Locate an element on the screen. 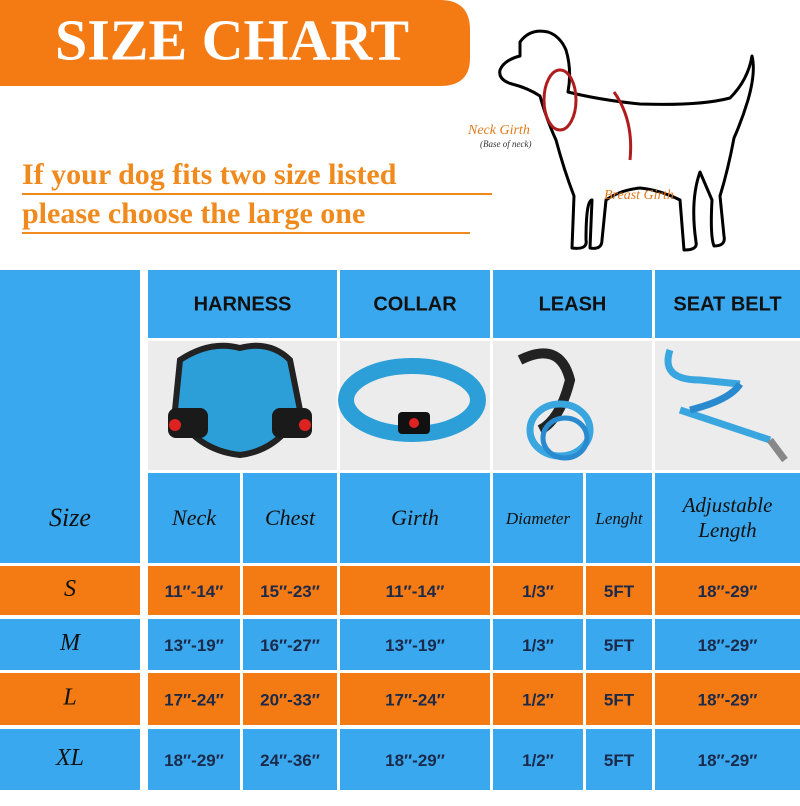 This screenshot has width=800, height=806. product-header: SEAT BELT is located at coordinates (727, 304).